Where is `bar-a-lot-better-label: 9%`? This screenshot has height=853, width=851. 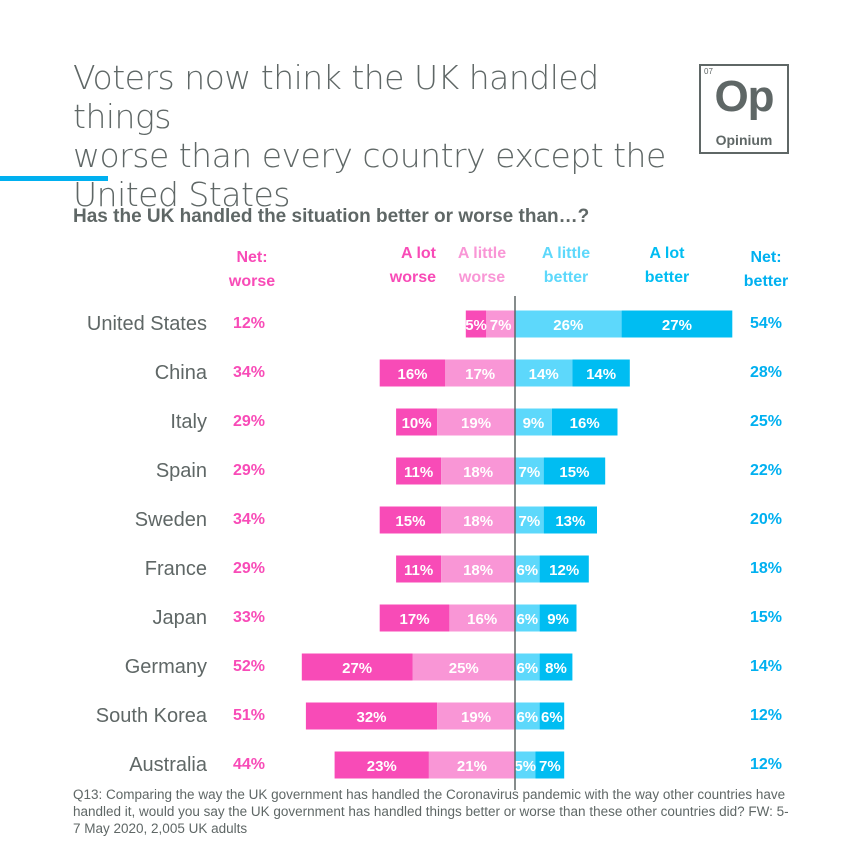
bar-a-lot-better-label: 9% is located at coordinates (558, 619).